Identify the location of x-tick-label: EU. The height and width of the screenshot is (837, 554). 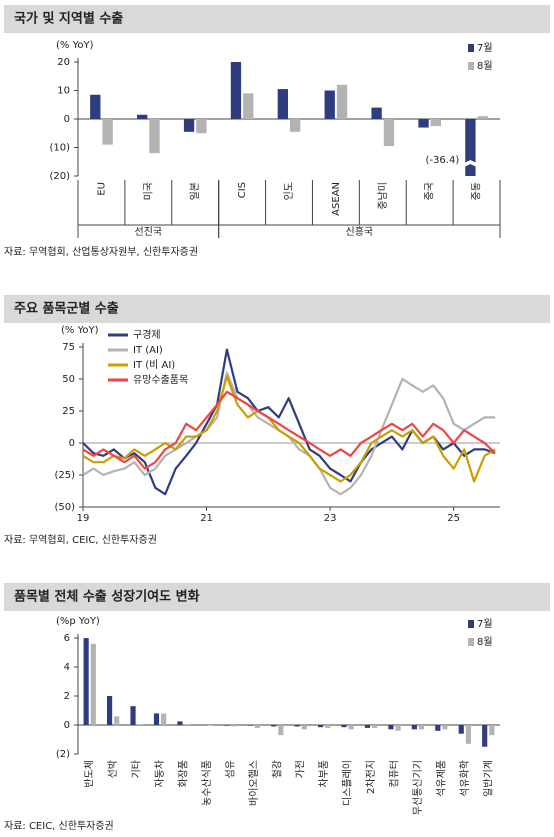
(101, 189).